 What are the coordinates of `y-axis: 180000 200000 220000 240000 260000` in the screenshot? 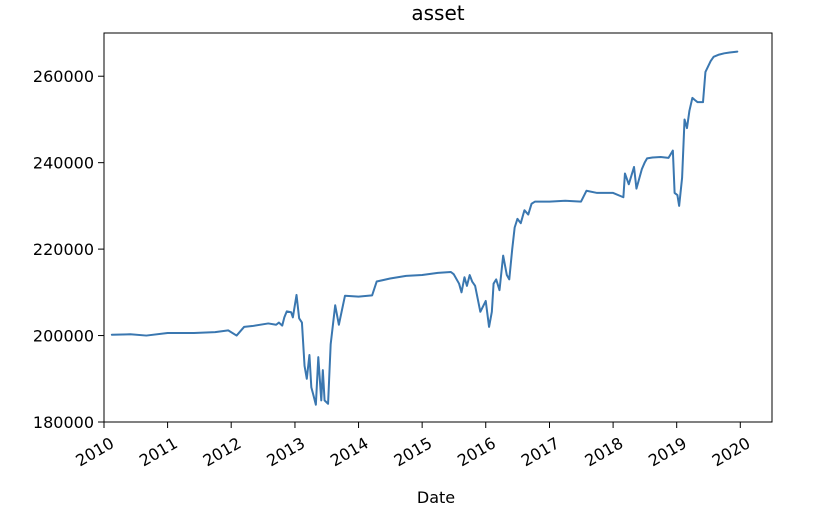 It's located at (68, 249).